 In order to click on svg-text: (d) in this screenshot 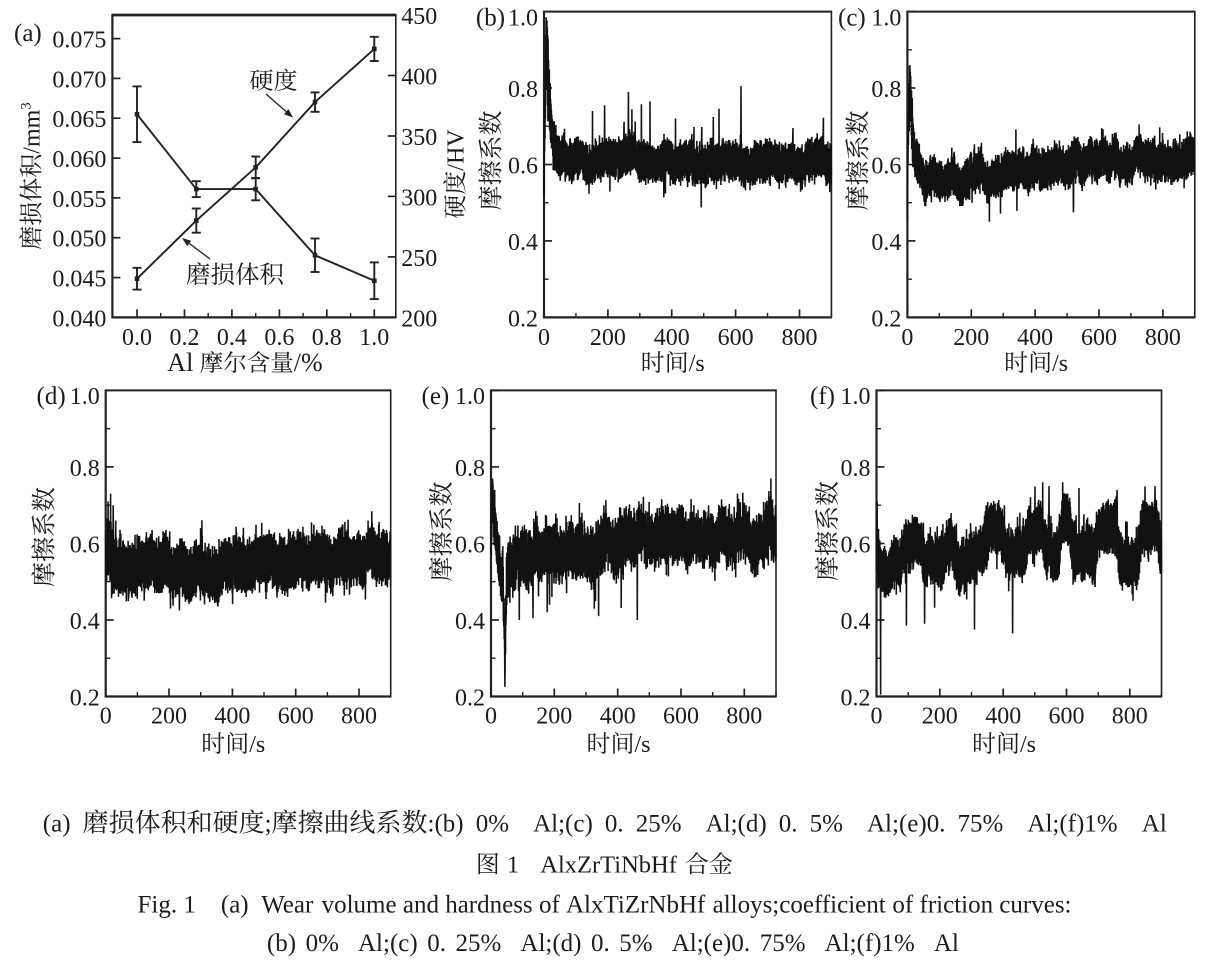, I will do `click(51, 396)`.